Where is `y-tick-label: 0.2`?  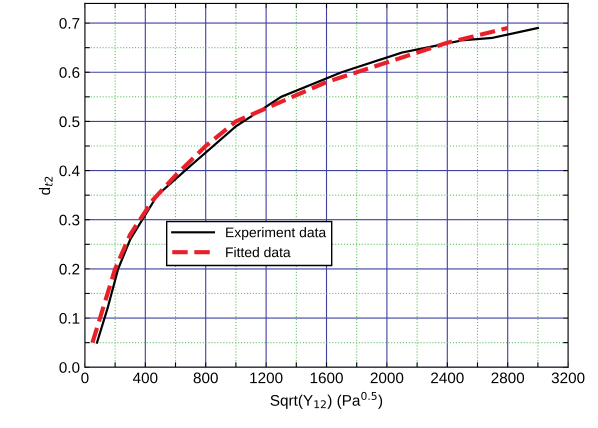 y-tick-label: 0.2 is located at coordinates (69, 269).